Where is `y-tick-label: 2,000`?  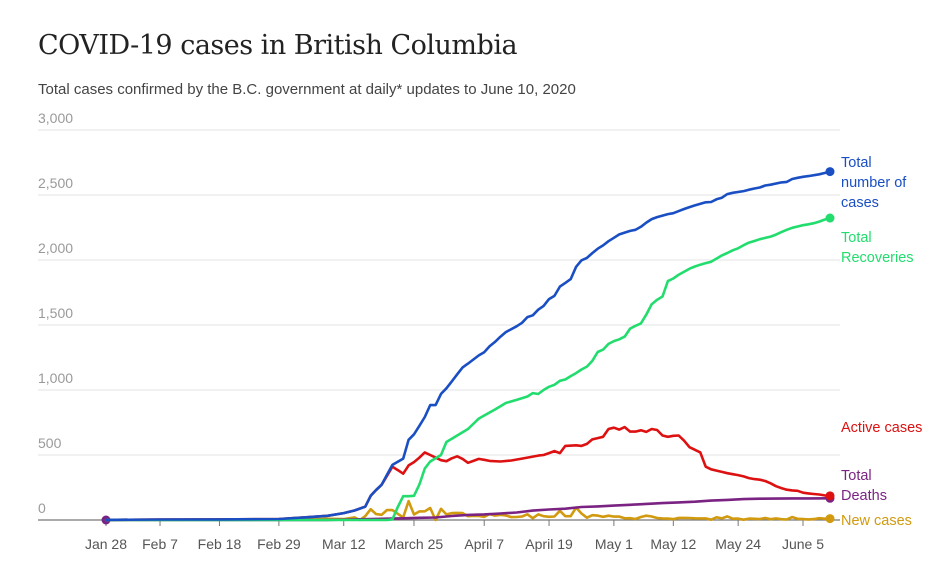
y-tick-label: 2,000 is located at coordinates (55, 248).